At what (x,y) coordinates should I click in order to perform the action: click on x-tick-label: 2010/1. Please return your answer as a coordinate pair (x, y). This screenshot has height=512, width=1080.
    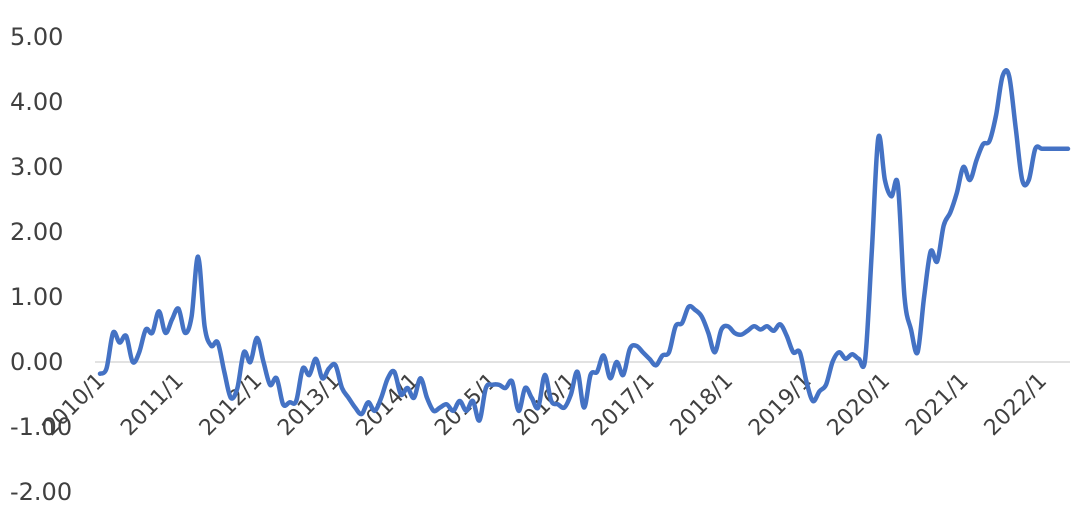
    Looking at the image, I should click on (74, 405).